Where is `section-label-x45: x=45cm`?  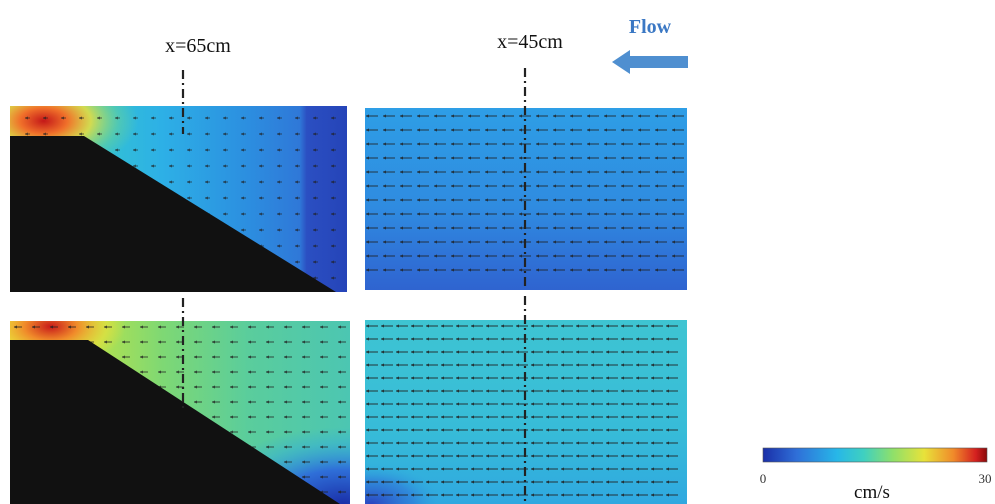 section-label-x45: x=45cm is located at coordinates (530, 42).